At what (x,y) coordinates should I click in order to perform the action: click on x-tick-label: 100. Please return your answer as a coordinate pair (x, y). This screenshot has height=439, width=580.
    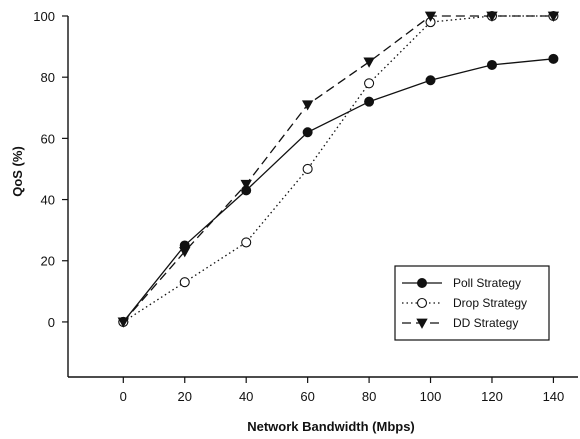
    Looking at the image, I should click on (431, 396).